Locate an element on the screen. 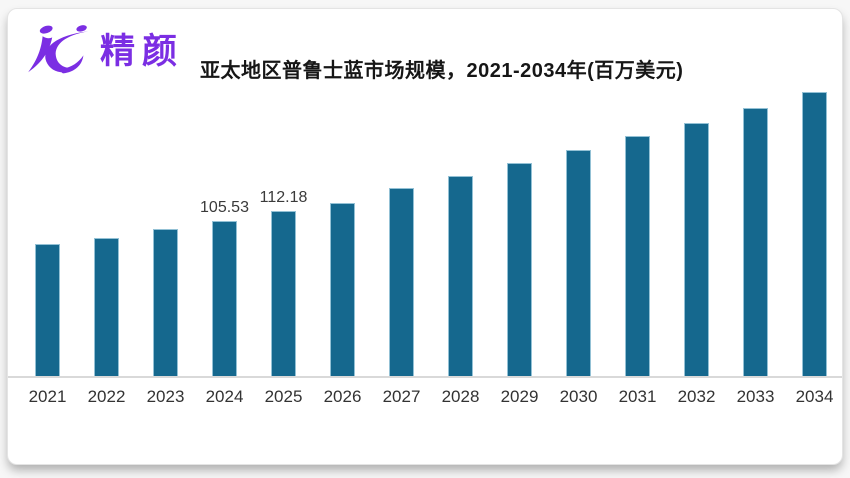  data-label-2024: 105.53 is located at coordinates (224, 207).